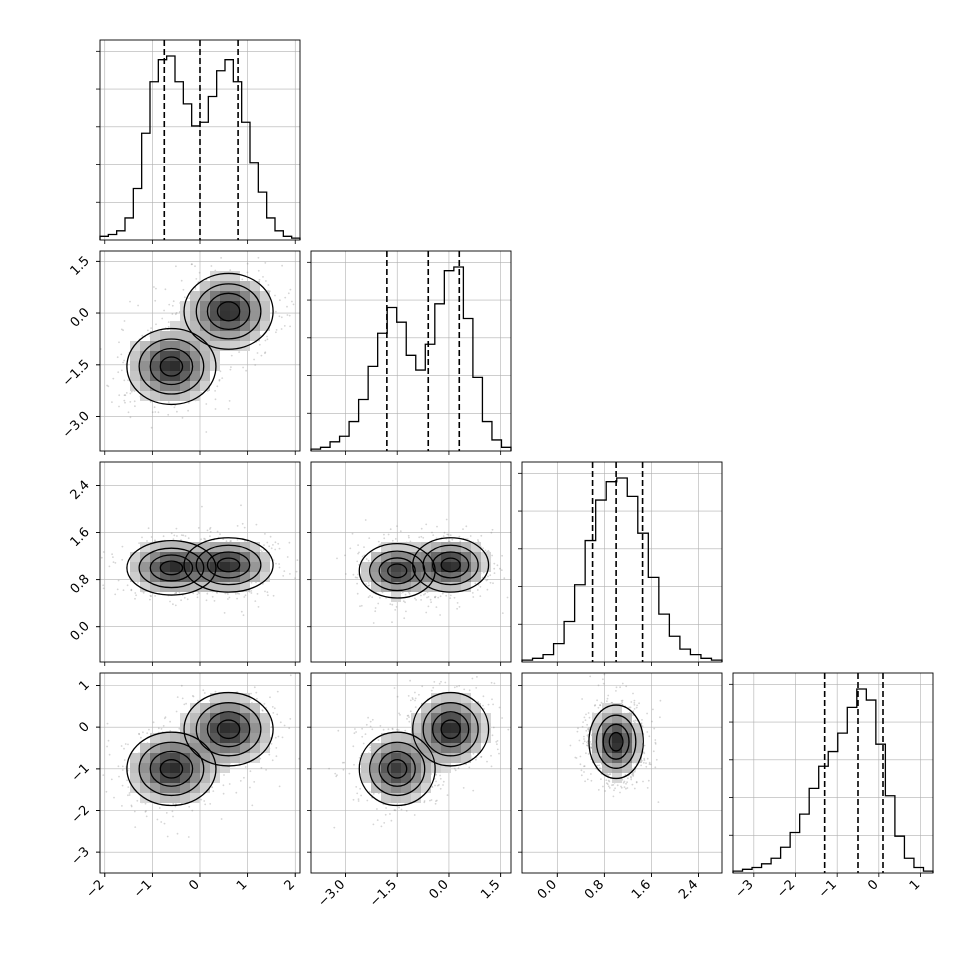 This screenshot has width=970, height=970. I want to click on histogram-frame, so click(622, 562).